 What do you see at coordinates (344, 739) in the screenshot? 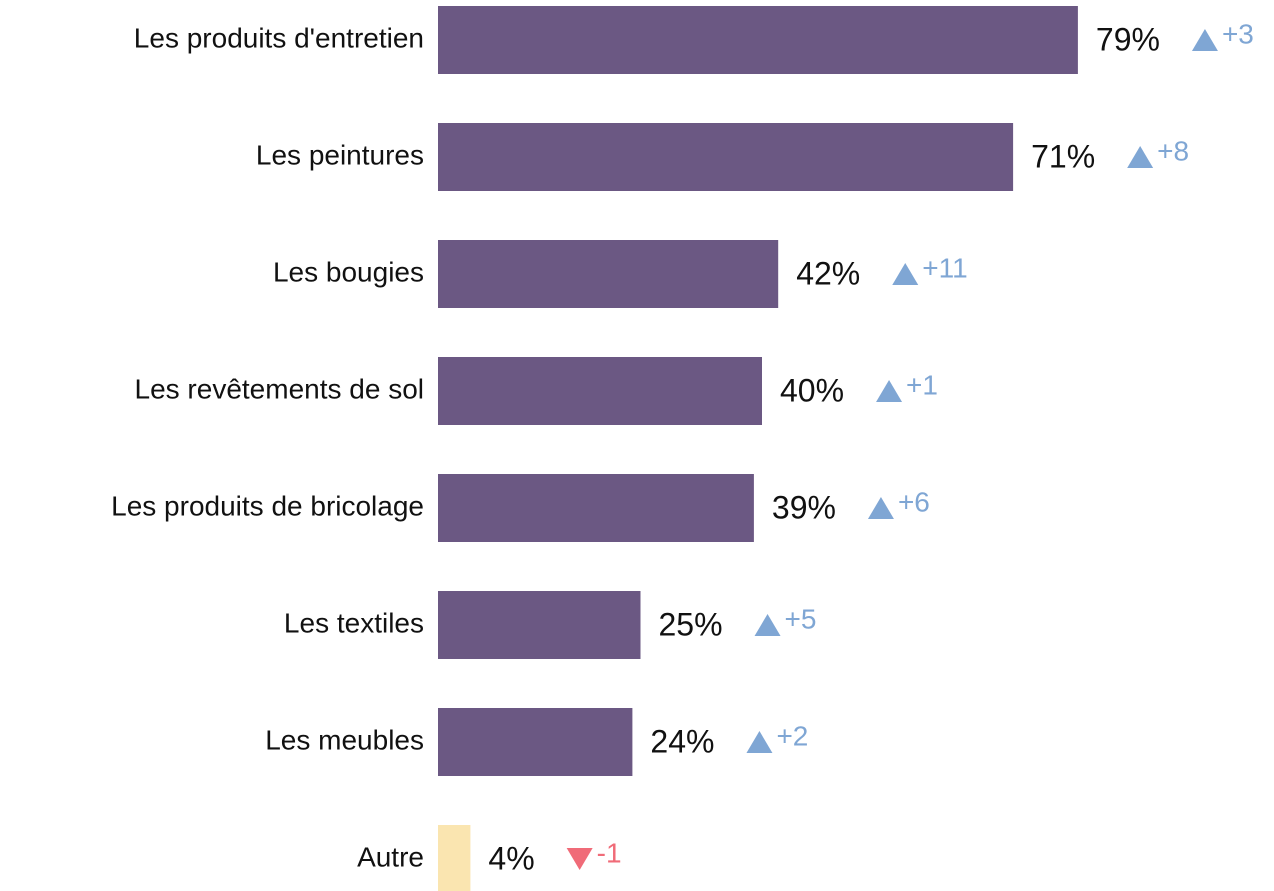
I see `category-label: Les meubles` at bounding box center [344, 739].